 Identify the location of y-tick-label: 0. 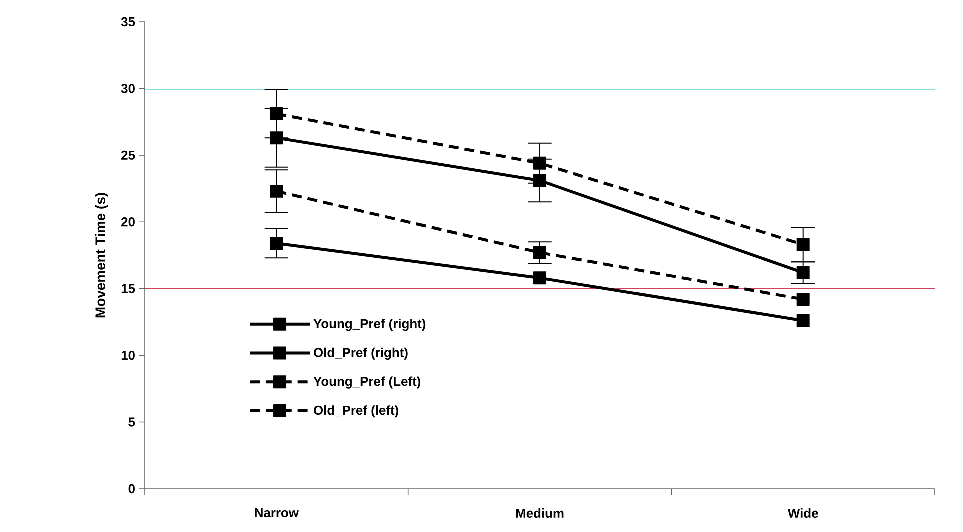
(131, 489).